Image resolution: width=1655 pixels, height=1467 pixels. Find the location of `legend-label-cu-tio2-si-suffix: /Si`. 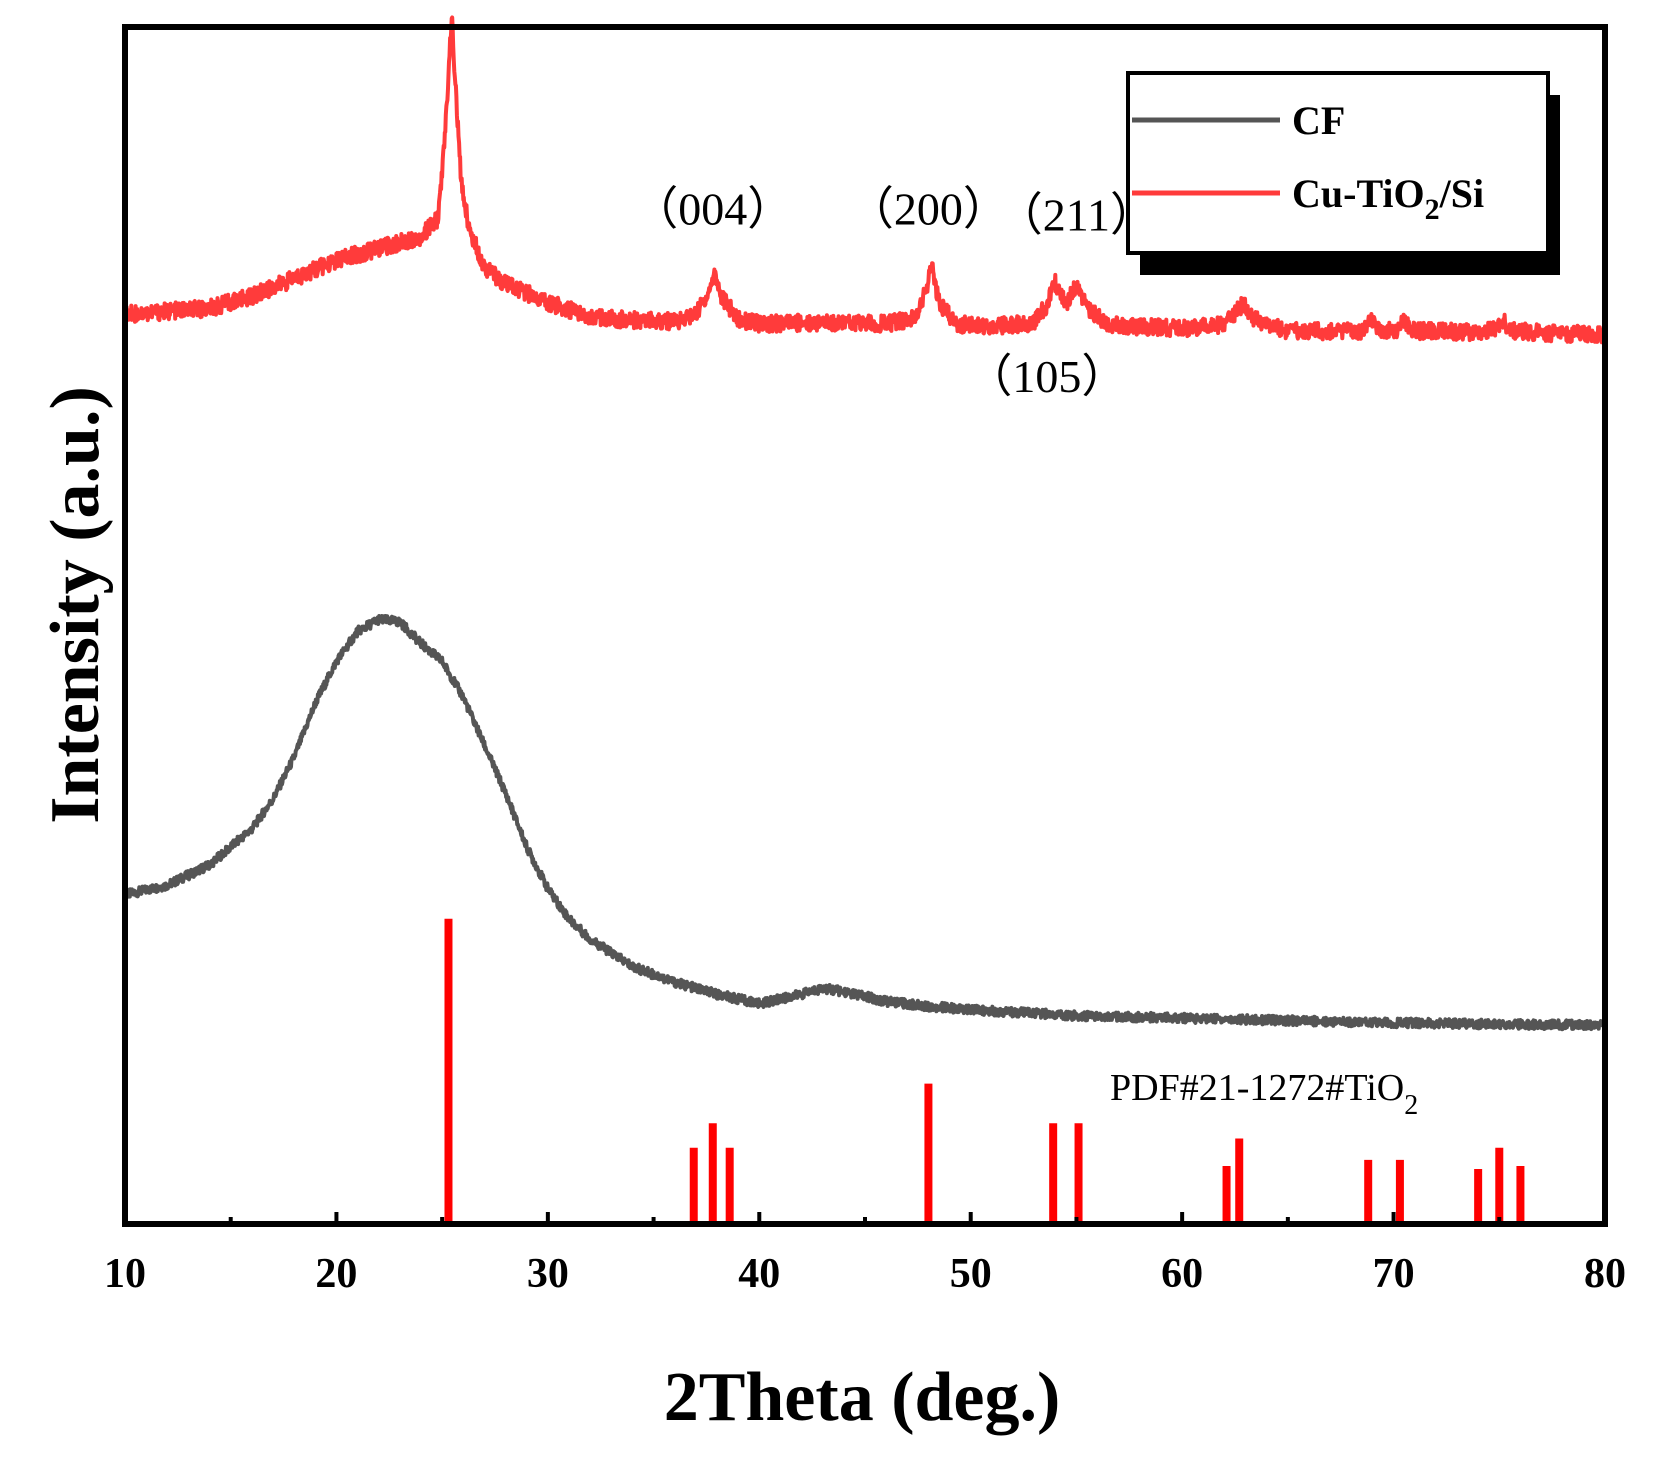

legend-label-cu-tio2-si-suffix: /Si is located at coordinates (1461, 193).